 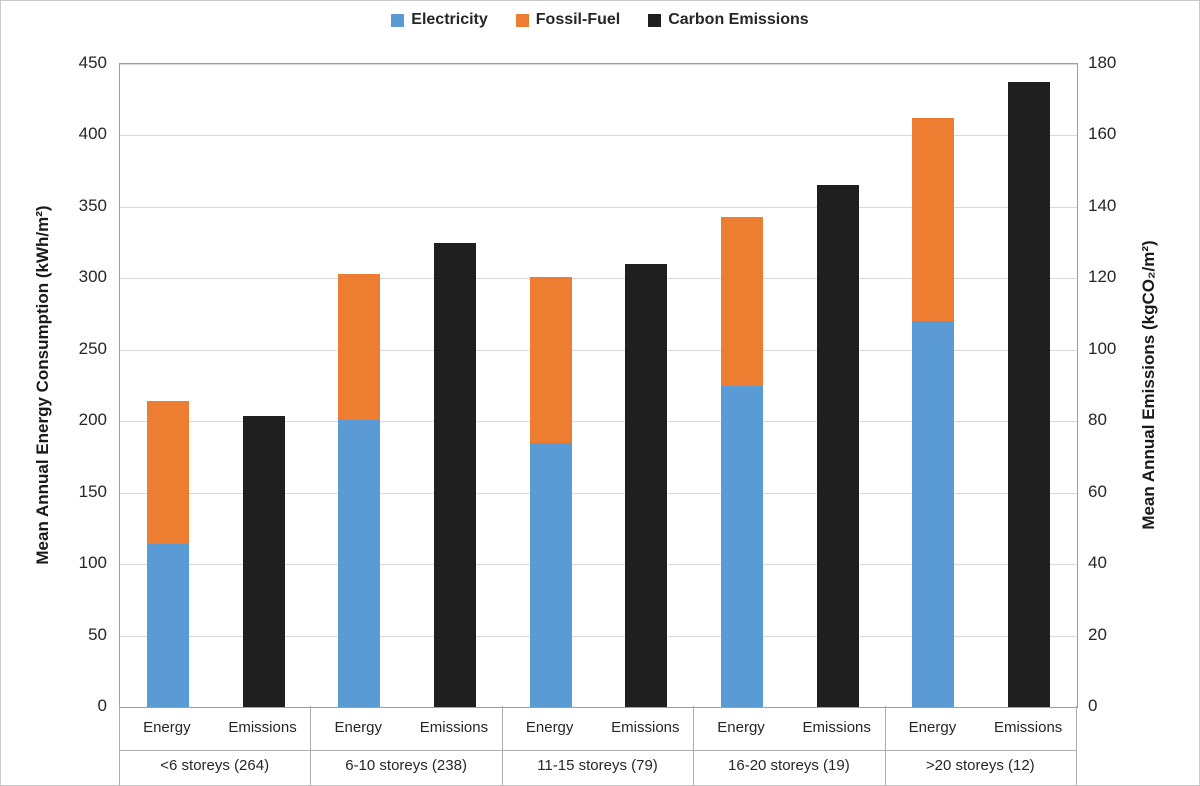 I want to click on x-axis-sub-label-emissions-4: Emissions, so click(x=1028, y=727).